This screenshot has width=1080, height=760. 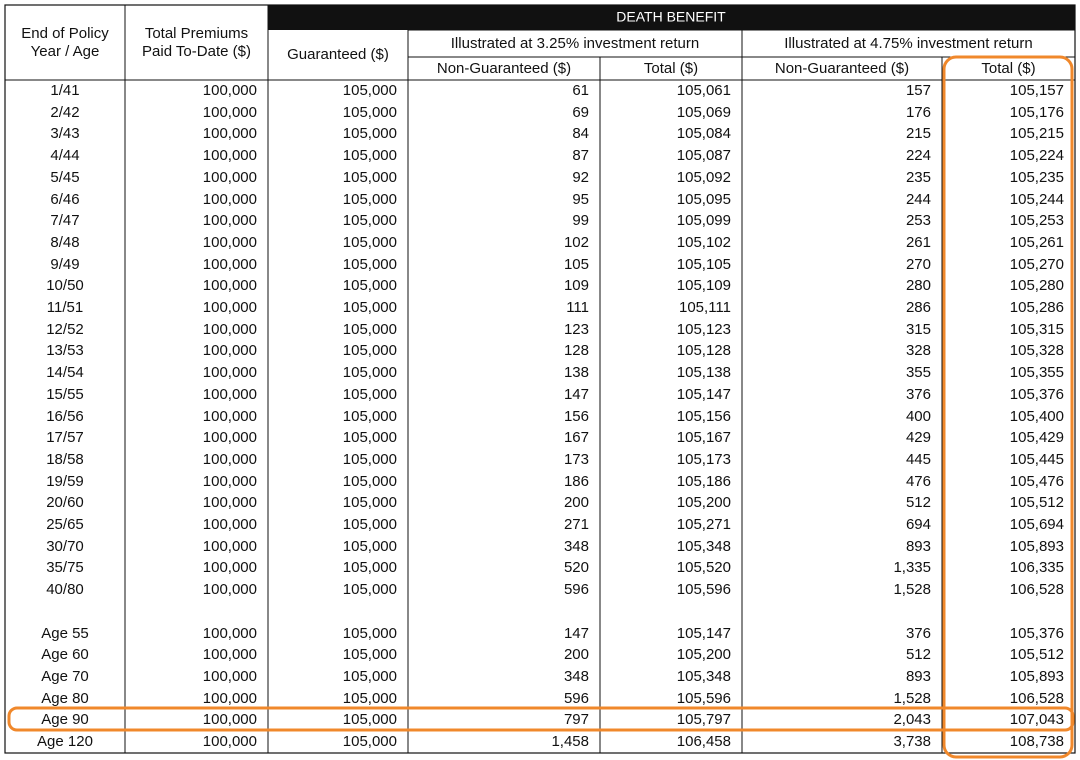 What do you see at coordinates (918, 546) in the screenshot?
I see `table-cell: 893` at bounding box center [918, 546].